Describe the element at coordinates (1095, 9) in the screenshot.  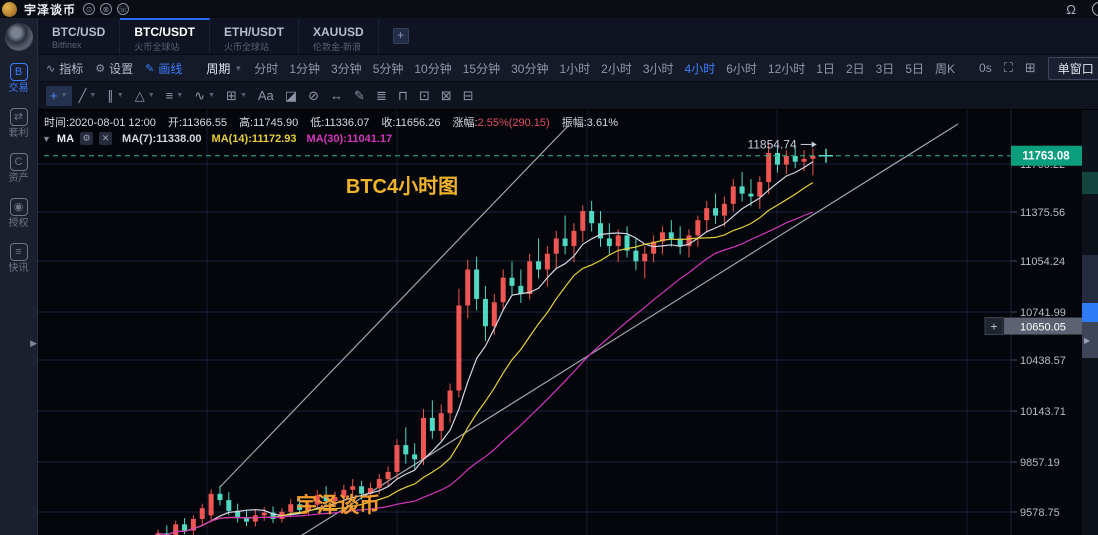
I see `user-circle-icon` at that location.